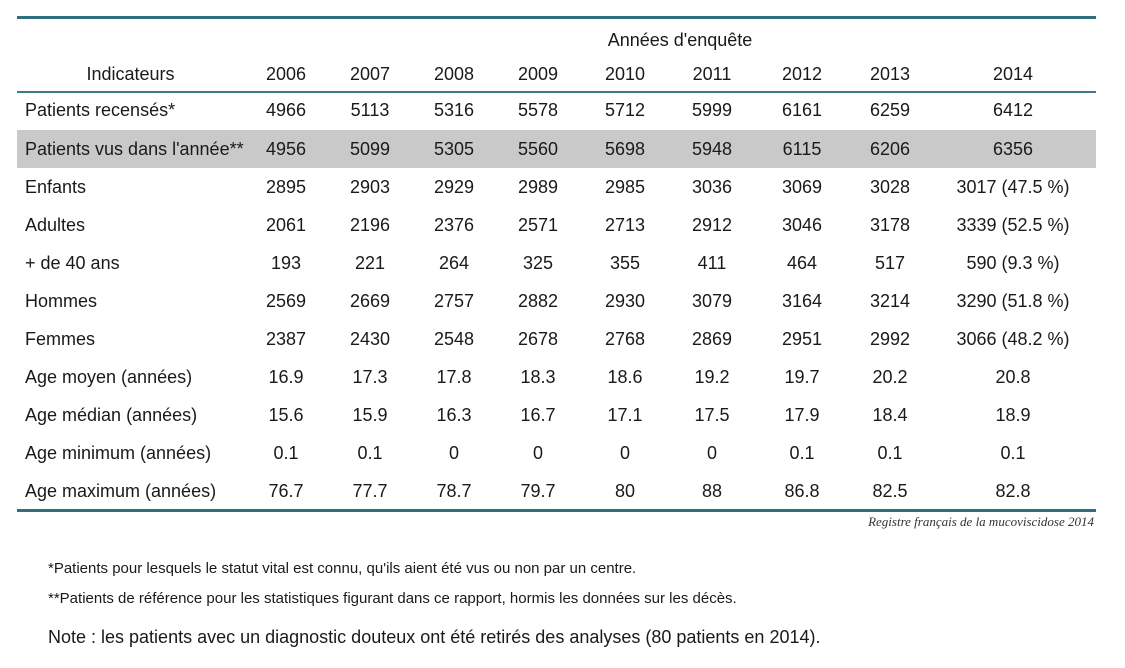 The width and height of the screenshot is (1125, 668). Describe the element at coordinates (370, 186) in the screenshot. I see `table-cell: 2903` at that location.